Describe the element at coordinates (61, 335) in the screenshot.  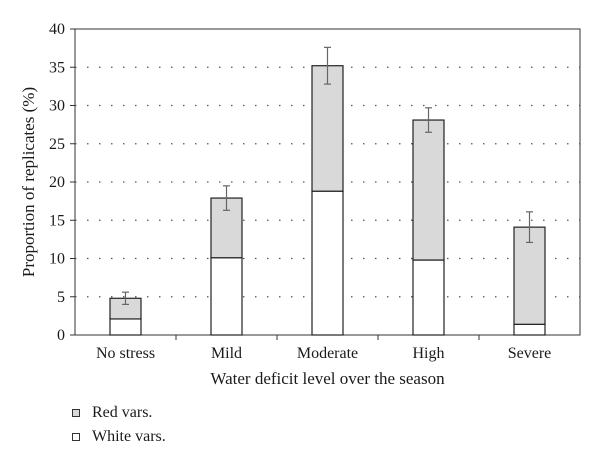
I see `y-tick-label: 0` at that location.